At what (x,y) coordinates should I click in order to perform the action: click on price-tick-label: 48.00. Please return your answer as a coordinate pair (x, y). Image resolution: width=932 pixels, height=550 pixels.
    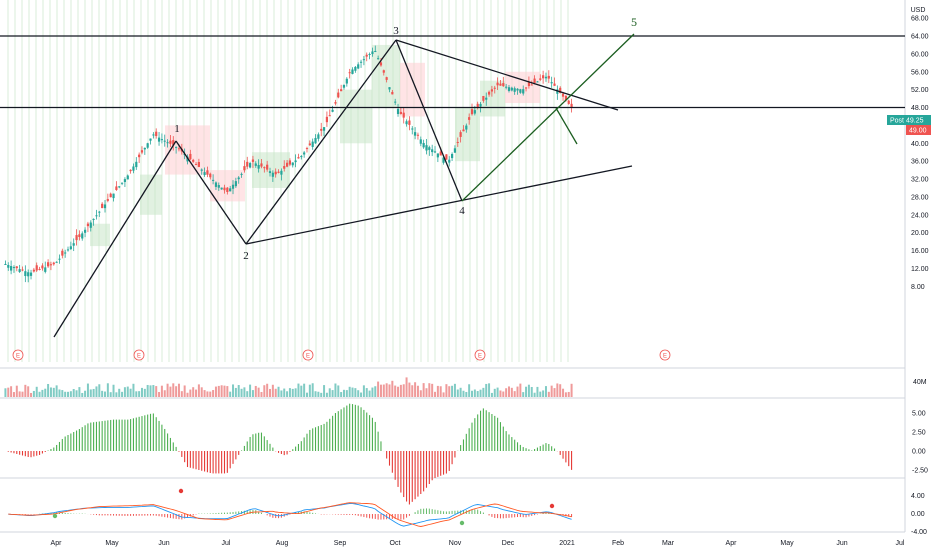
    Looking at the image, I should click on (920, 108).